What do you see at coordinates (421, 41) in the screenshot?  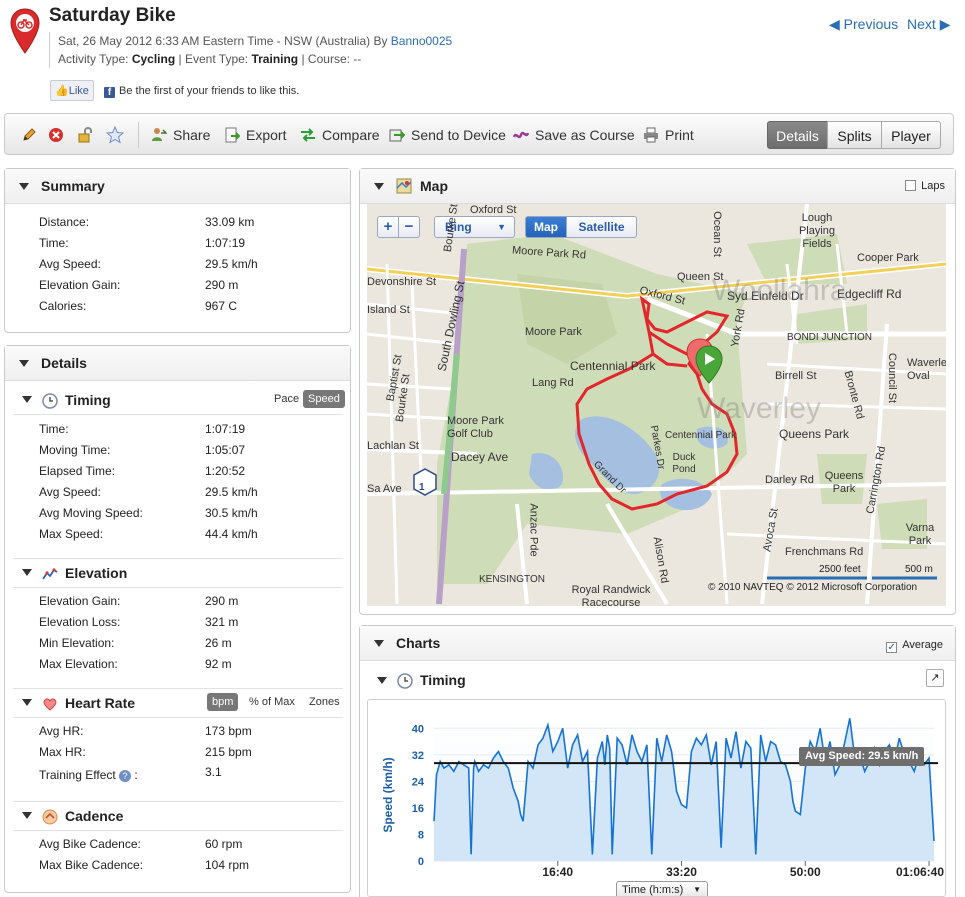 I see `user-link: Banno0025` at bounding box center [421, 41].